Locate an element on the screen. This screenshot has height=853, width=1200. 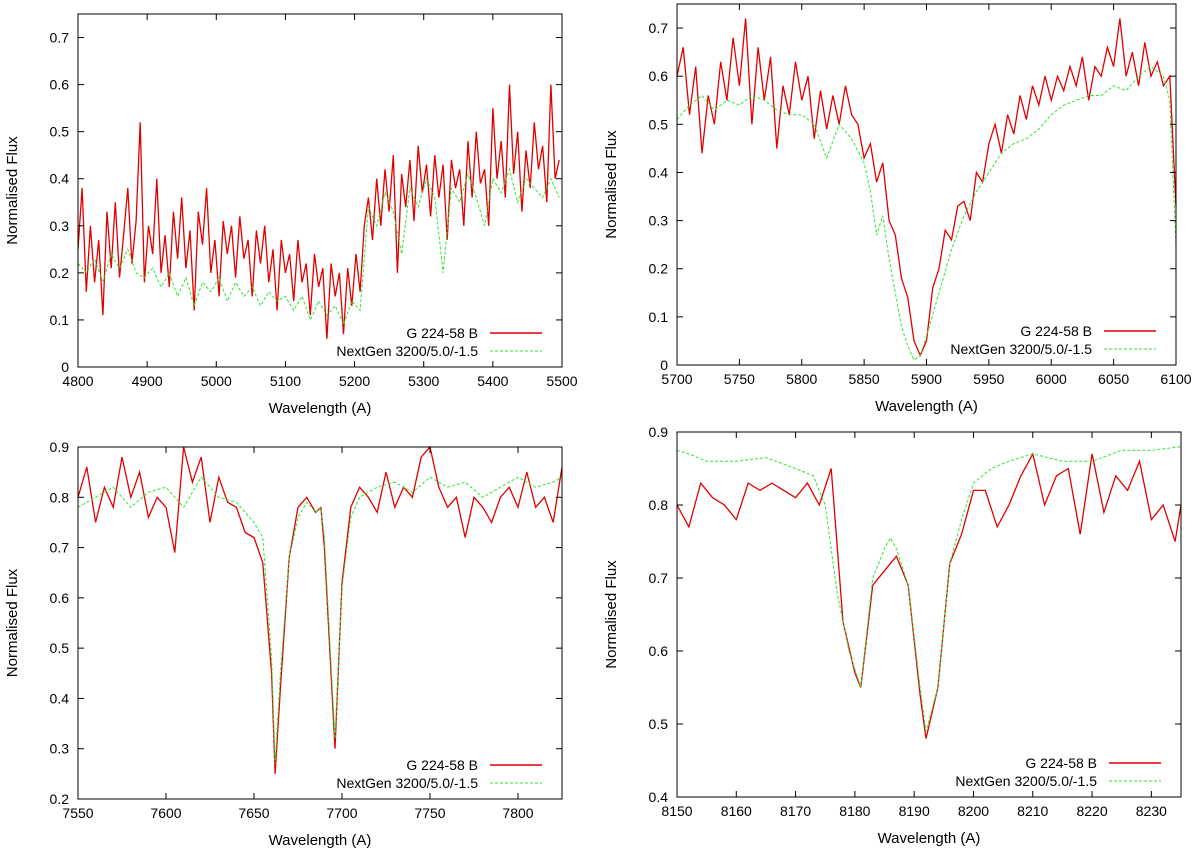
x-tick-label: 4900 is located at coordinates (147, 381).